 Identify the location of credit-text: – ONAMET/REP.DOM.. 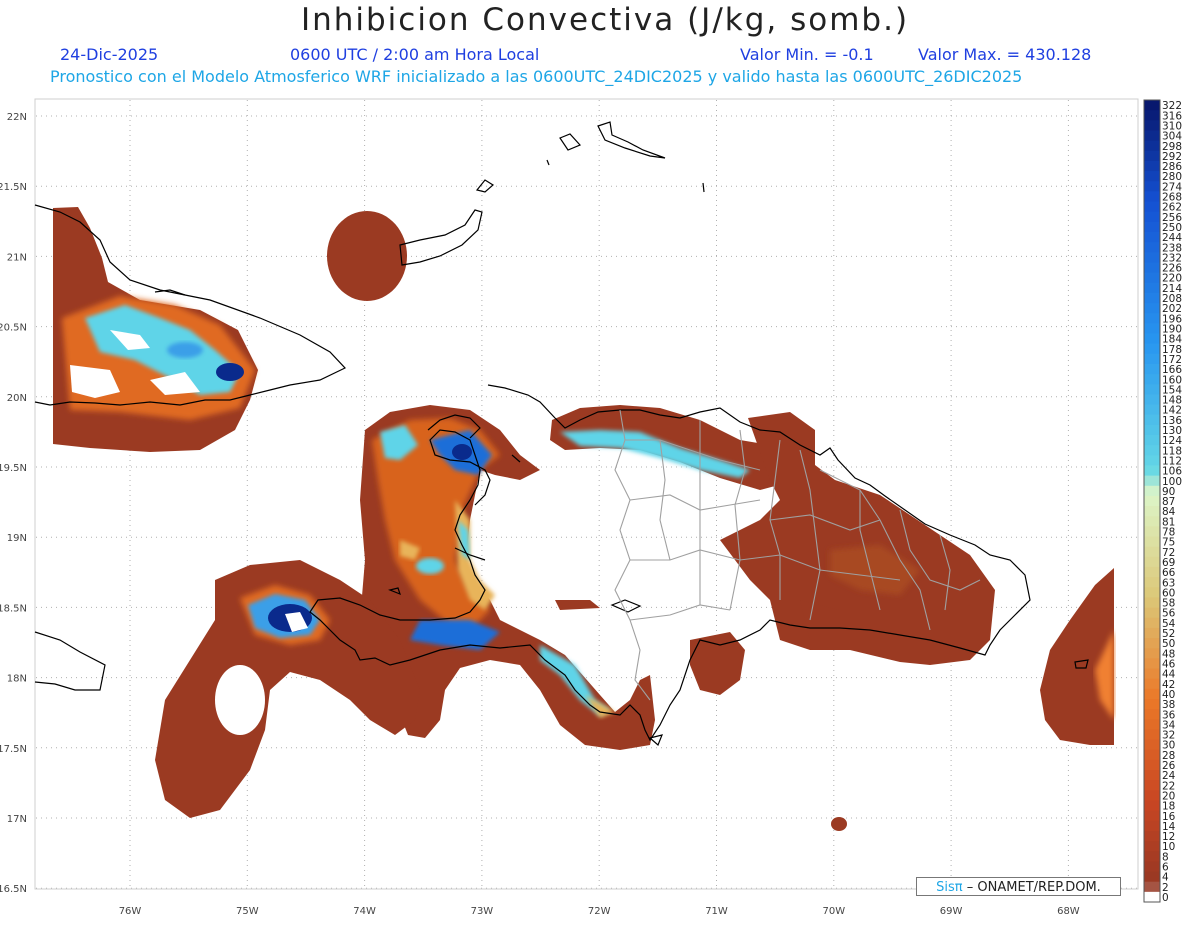
(1033, 887).